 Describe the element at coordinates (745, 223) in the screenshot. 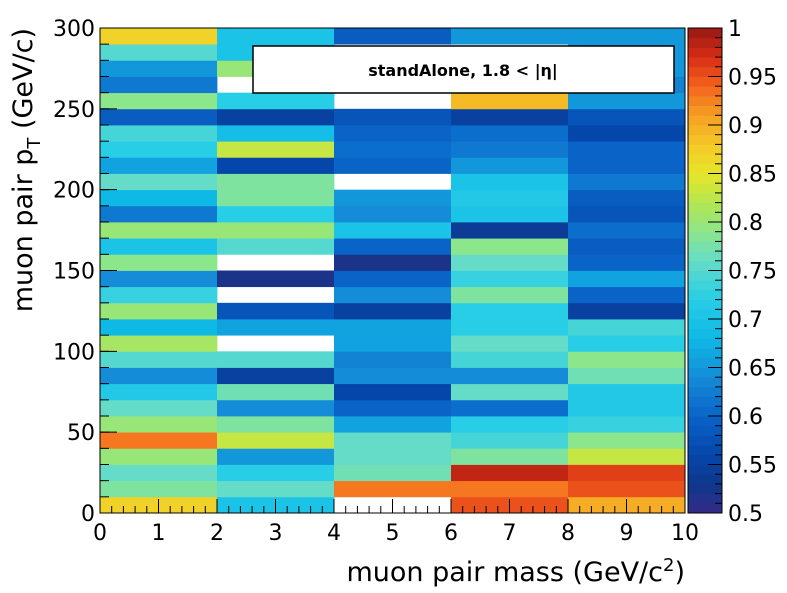

I see `z-tick-label: 0.8` at that location.